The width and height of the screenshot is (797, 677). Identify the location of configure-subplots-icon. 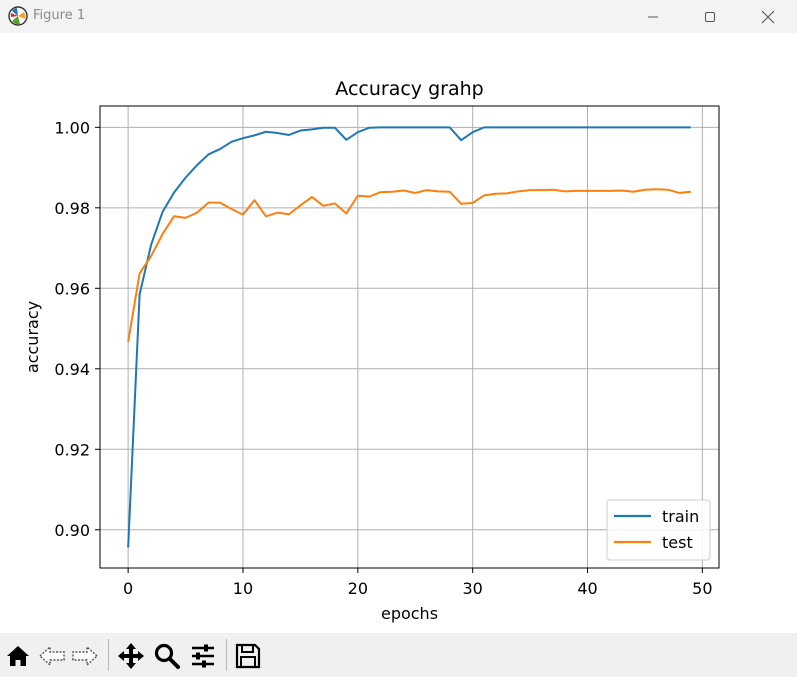
(203, 656).